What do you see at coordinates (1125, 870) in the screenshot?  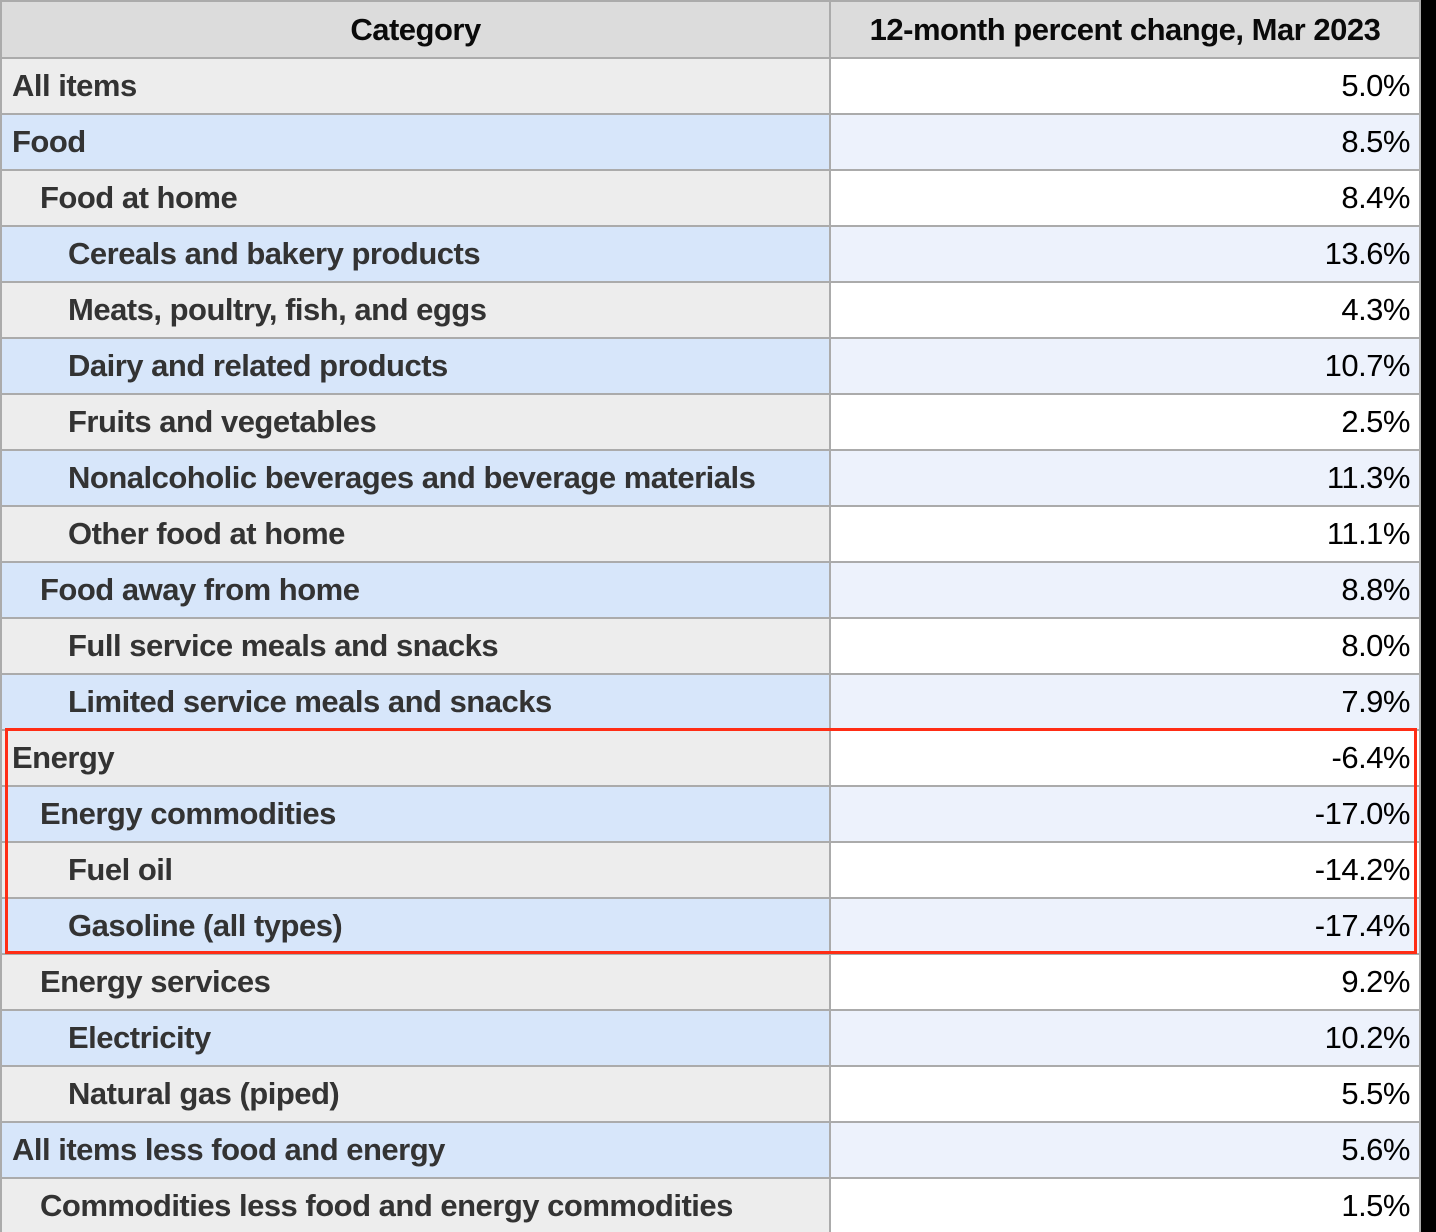 I see `value-cell: -14.2%` at bounding box center [1125, 870].